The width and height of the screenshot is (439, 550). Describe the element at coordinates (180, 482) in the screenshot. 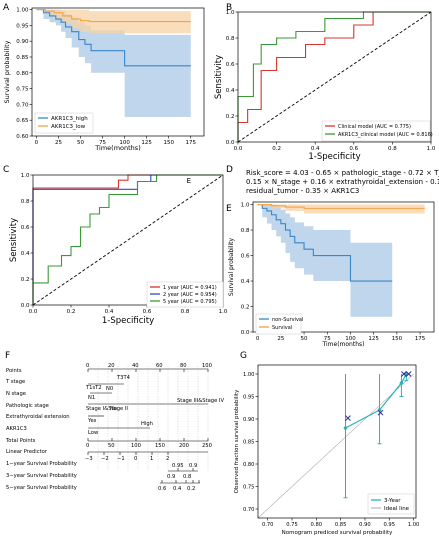

I see `nomo-5yr-axis` at that location.